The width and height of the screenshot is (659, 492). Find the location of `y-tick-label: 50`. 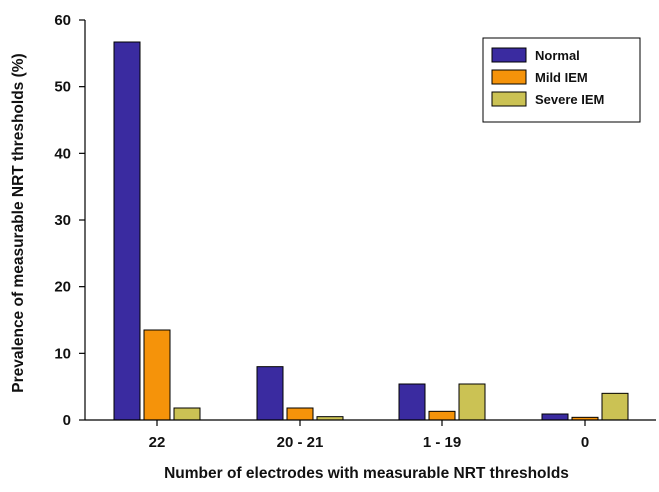

y-tick-label: 50 is located at coordinates (62, 87).